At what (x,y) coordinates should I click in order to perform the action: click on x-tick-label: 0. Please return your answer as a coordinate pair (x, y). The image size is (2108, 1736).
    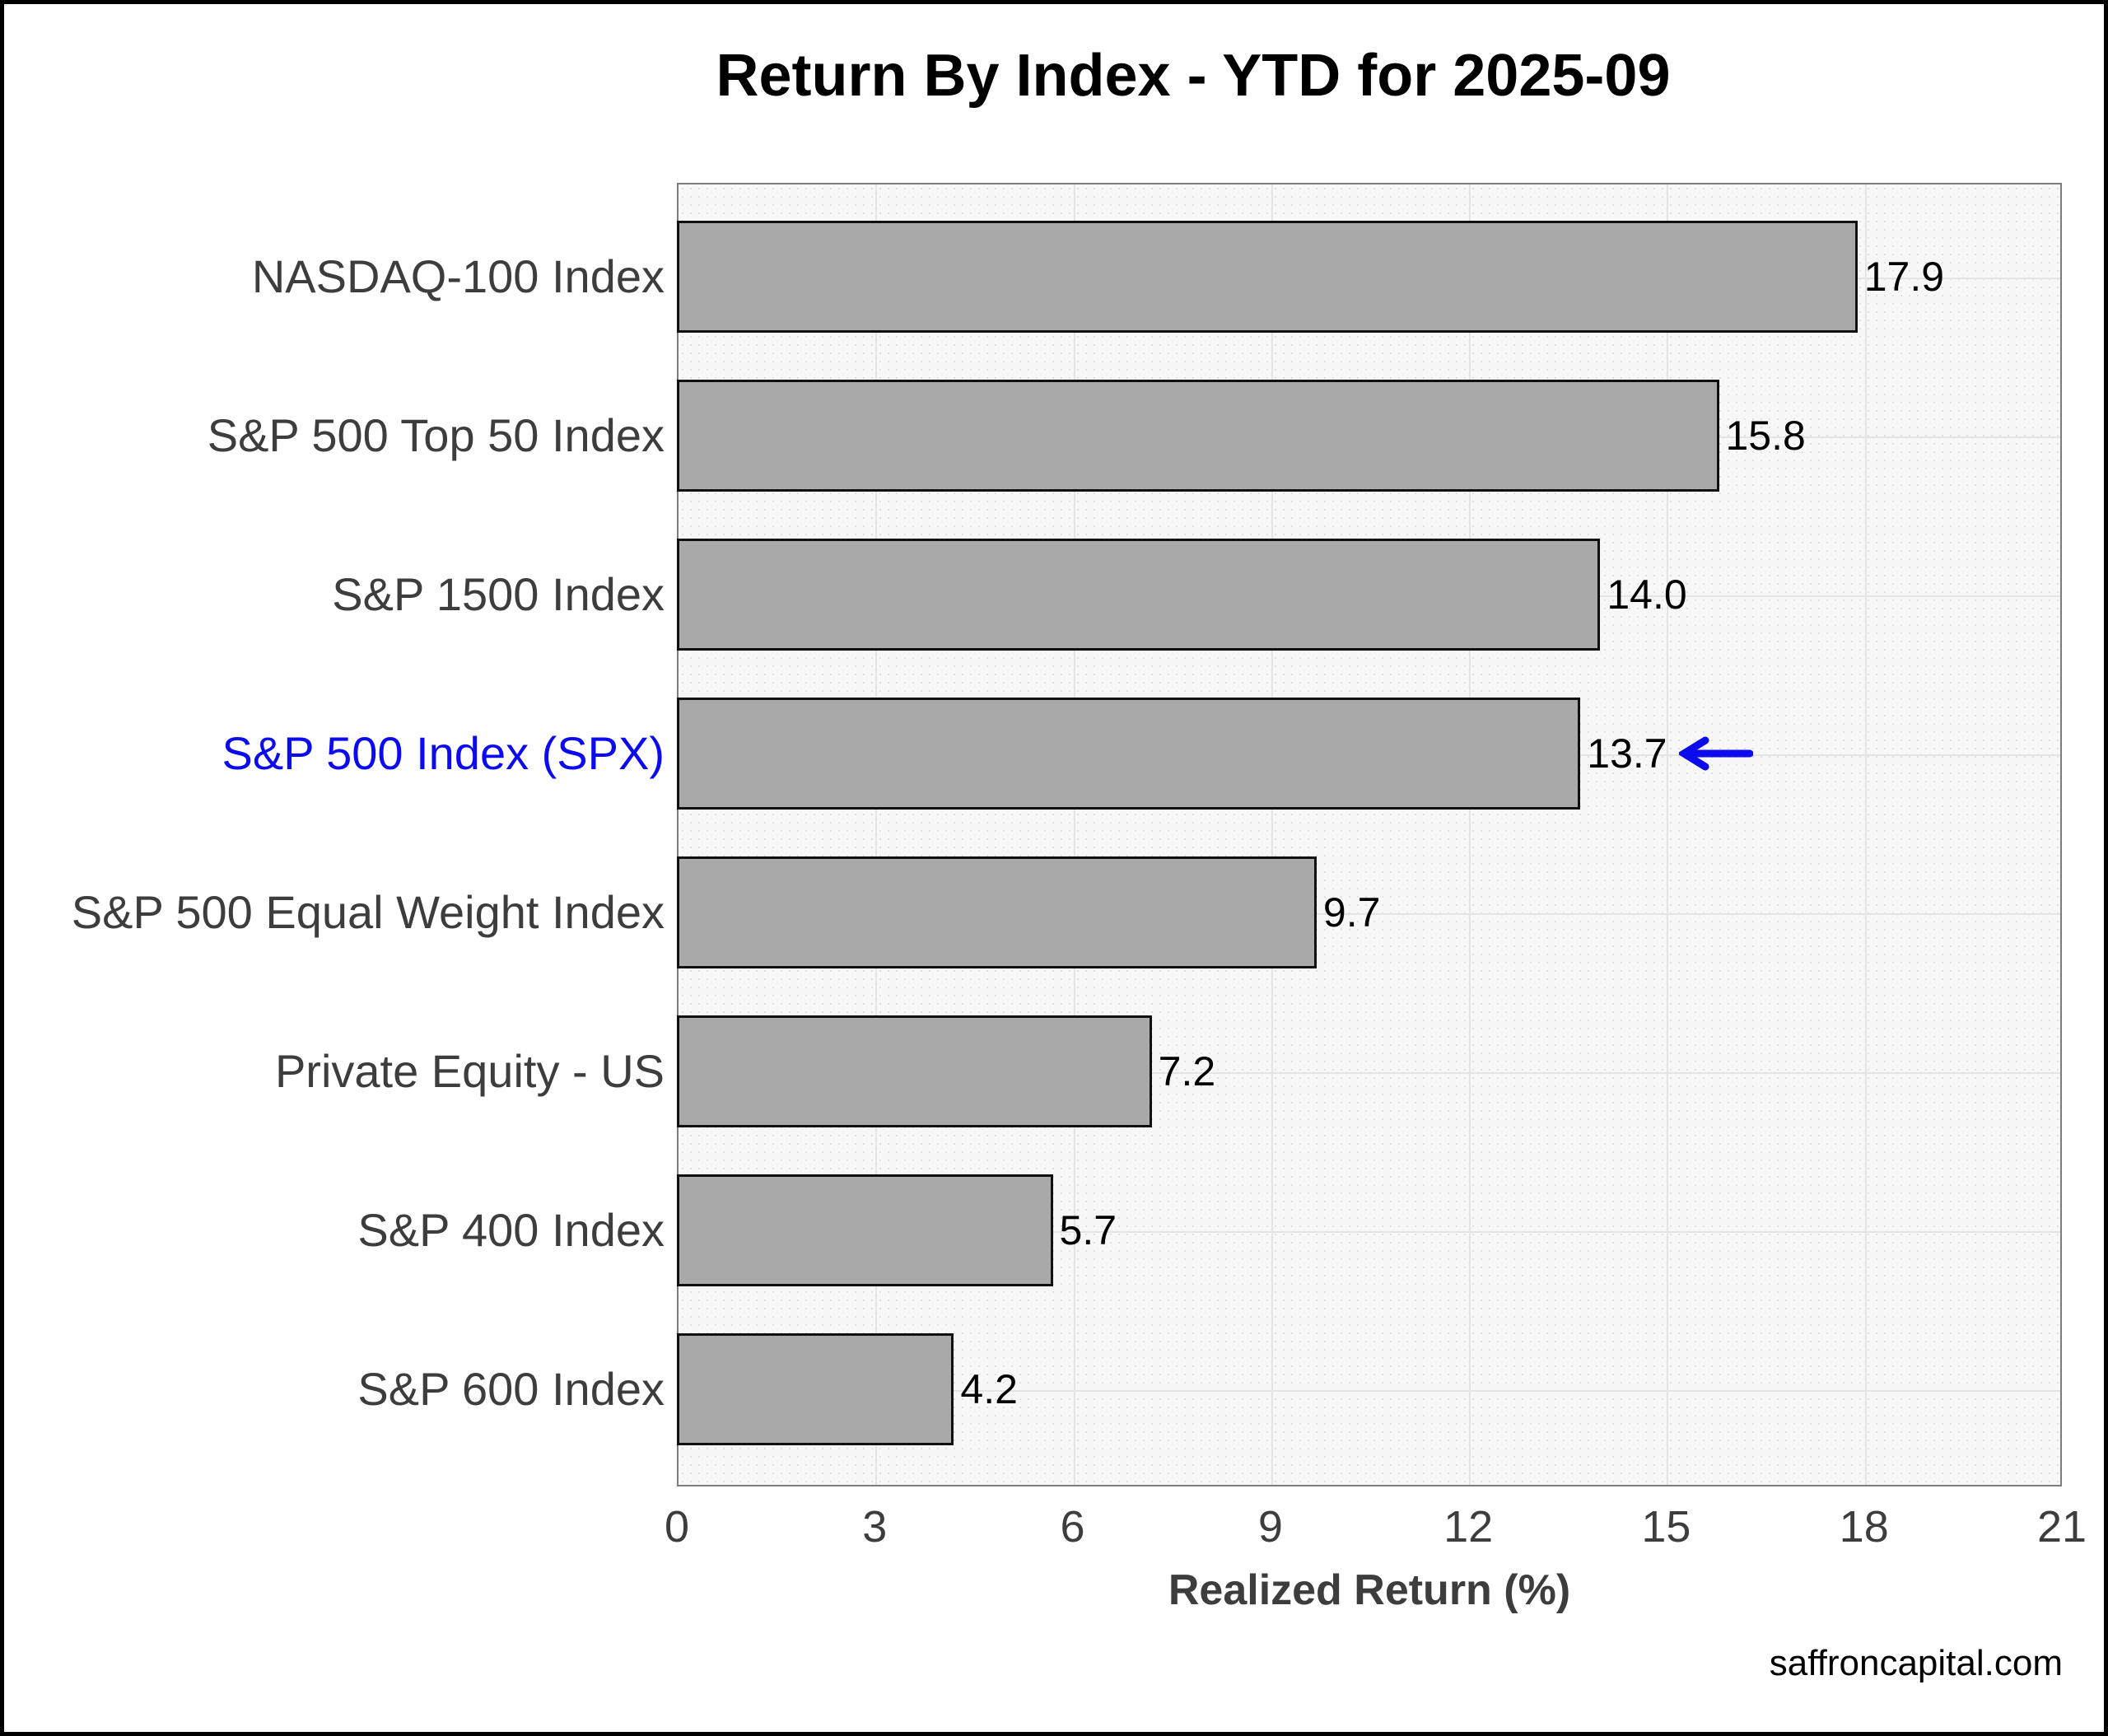
    Looking at the image, I should click on (677, 1527).